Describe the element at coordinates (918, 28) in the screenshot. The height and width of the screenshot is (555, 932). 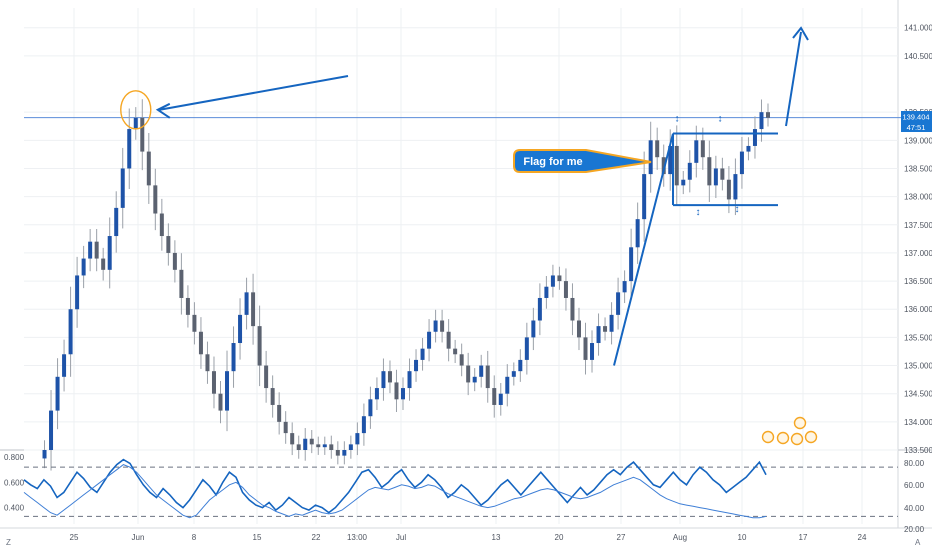
I see `y-tick-label: 141.000` at that location.